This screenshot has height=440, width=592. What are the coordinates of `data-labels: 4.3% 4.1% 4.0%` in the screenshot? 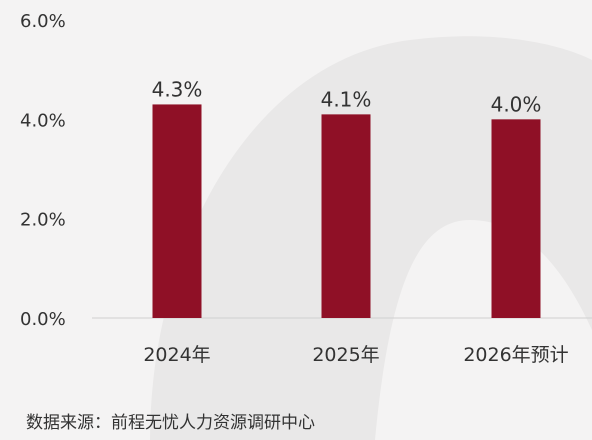 It's located at (347, 96).